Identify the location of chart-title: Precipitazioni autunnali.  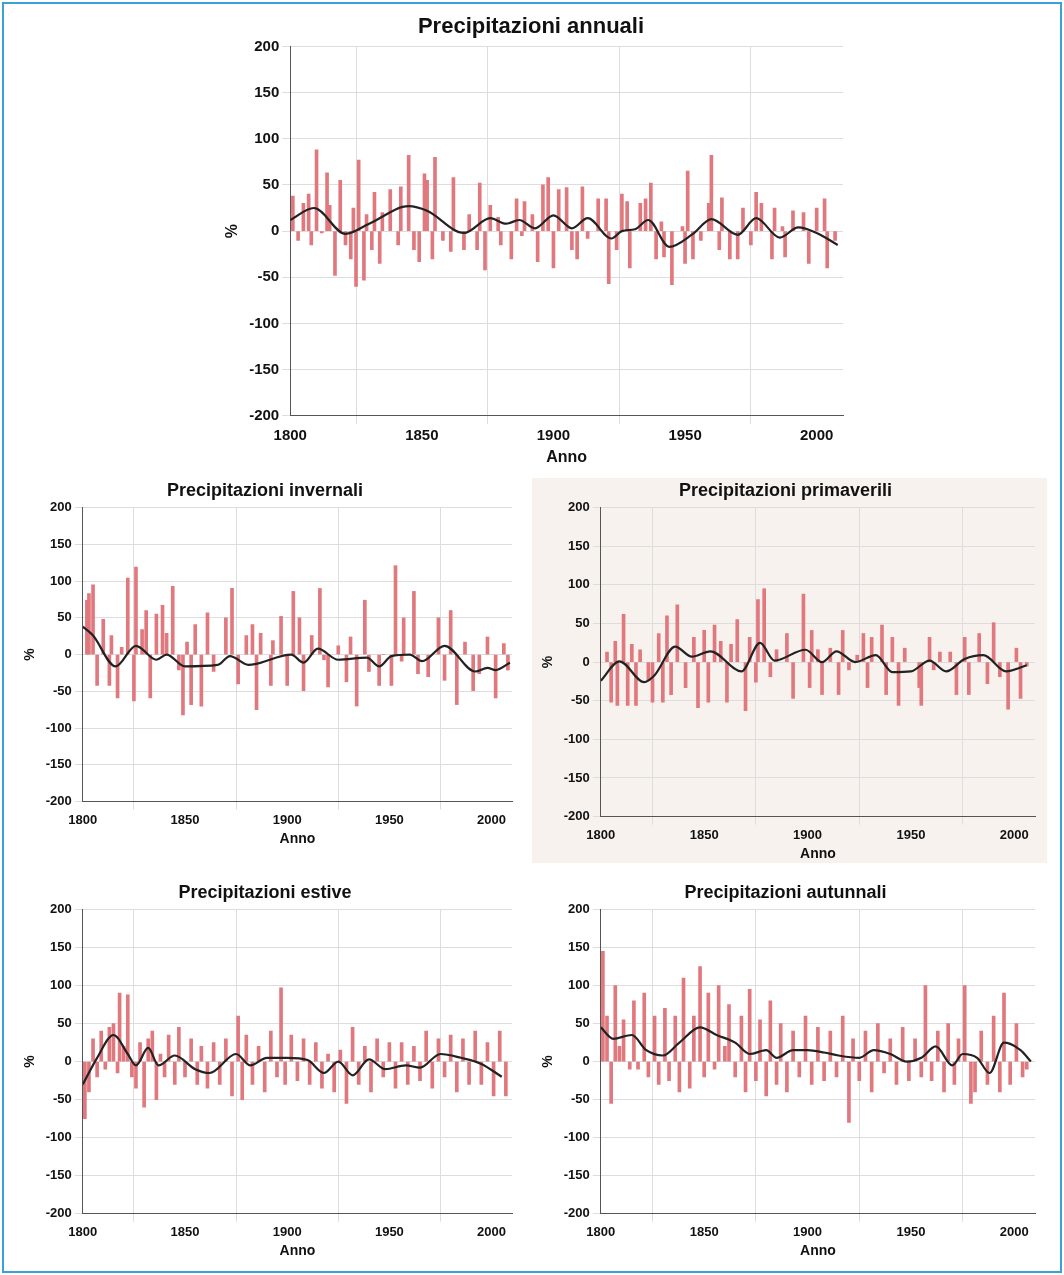
(785, 891).